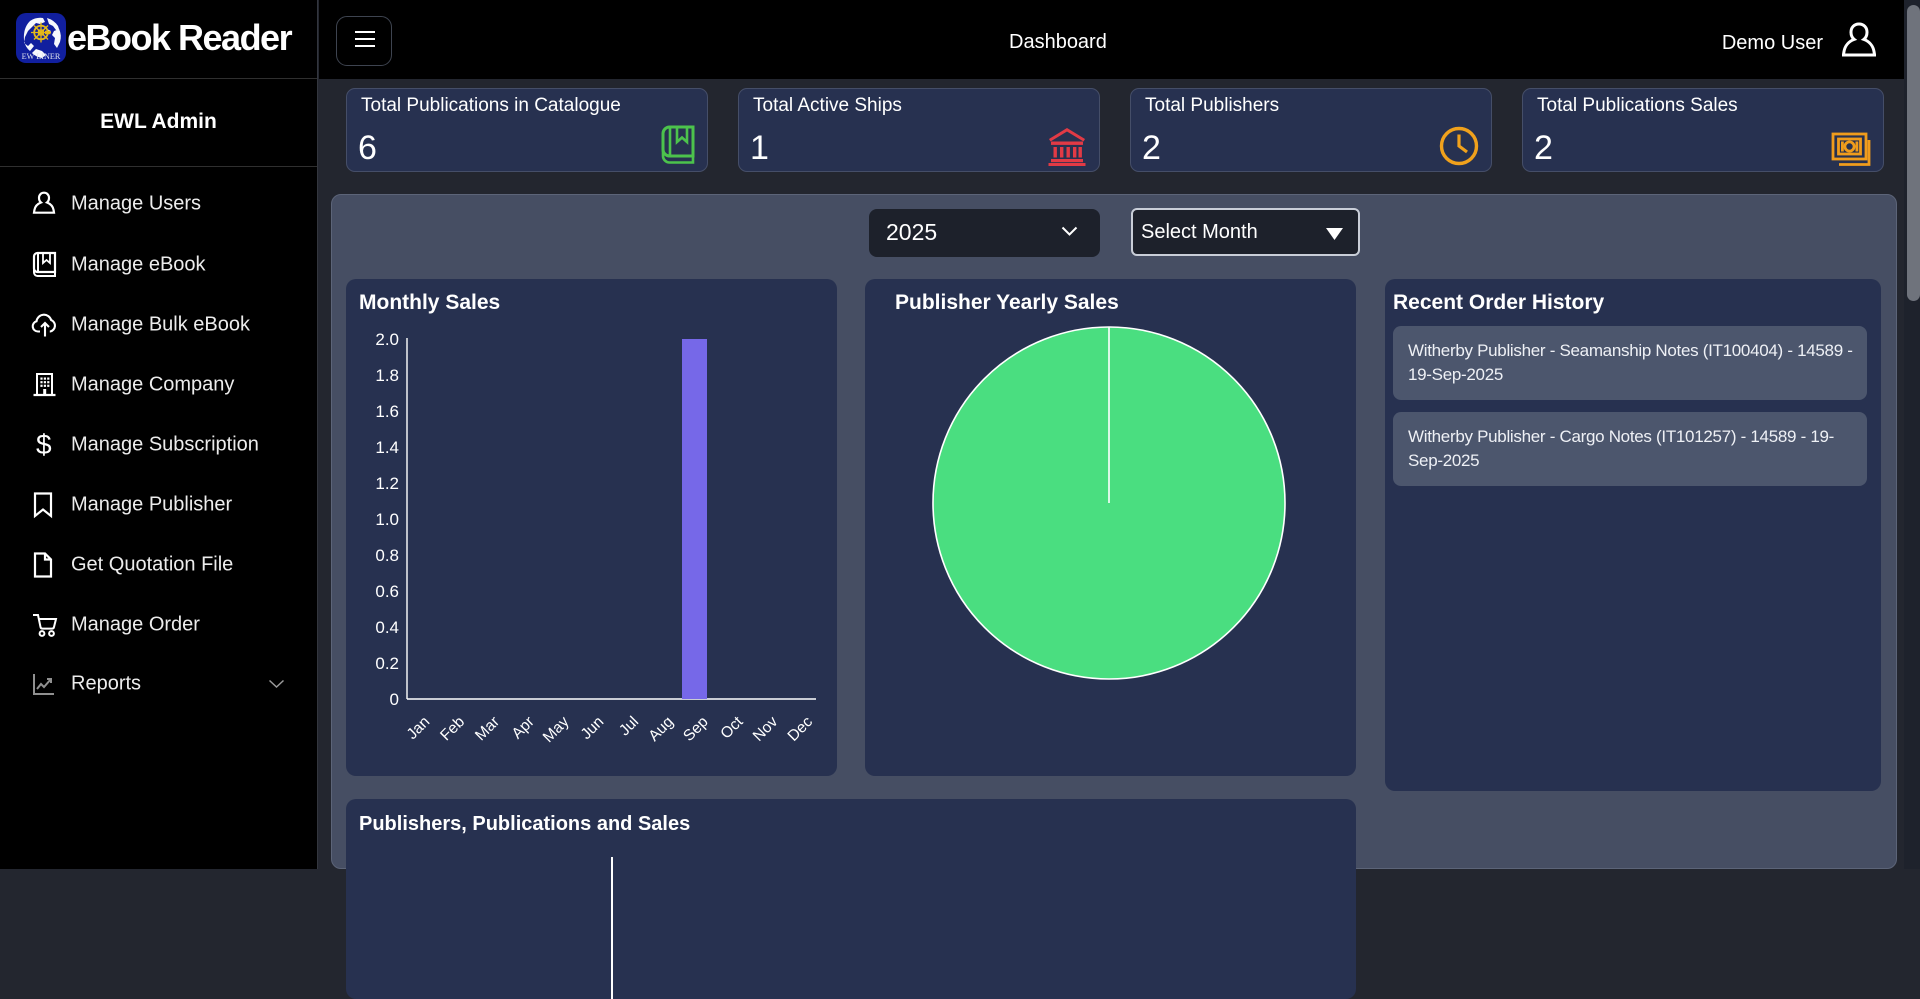  Describe the element at coordinates (766, 729) in the screenshot. I see `svg-text: Nov` at that location.